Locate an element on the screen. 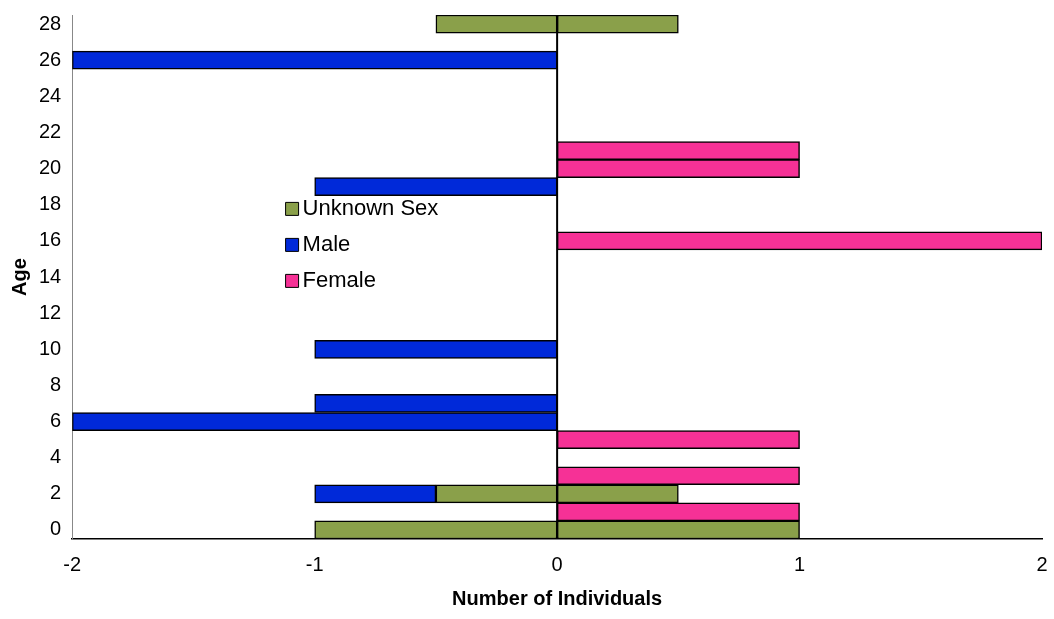 The width and height of the screenshot is (1054, 619). y-tick-label: 18 is located at coordinates (50, 203).